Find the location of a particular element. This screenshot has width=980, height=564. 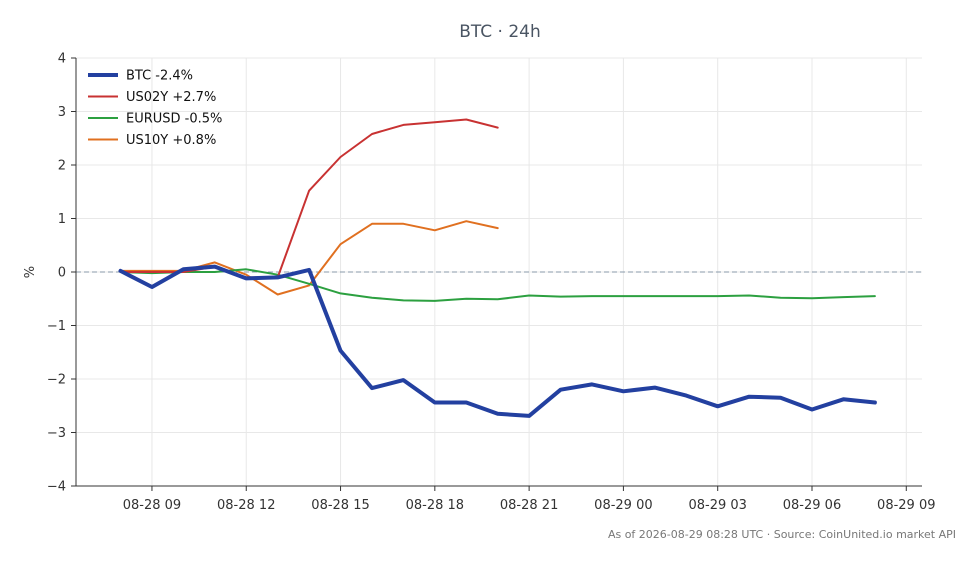

x-tick-label: 08-28 09 is located at coordinates (152, 505).